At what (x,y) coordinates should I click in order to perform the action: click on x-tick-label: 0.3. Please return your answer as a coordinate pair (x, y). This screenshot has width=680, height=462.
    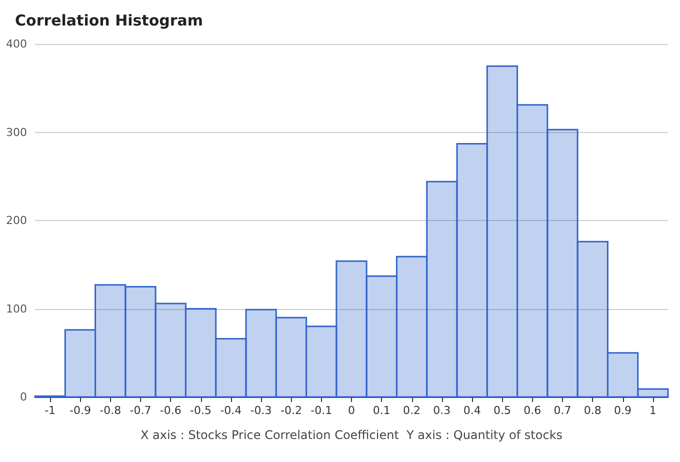
    Looking at the image, I should click on (442, 410).